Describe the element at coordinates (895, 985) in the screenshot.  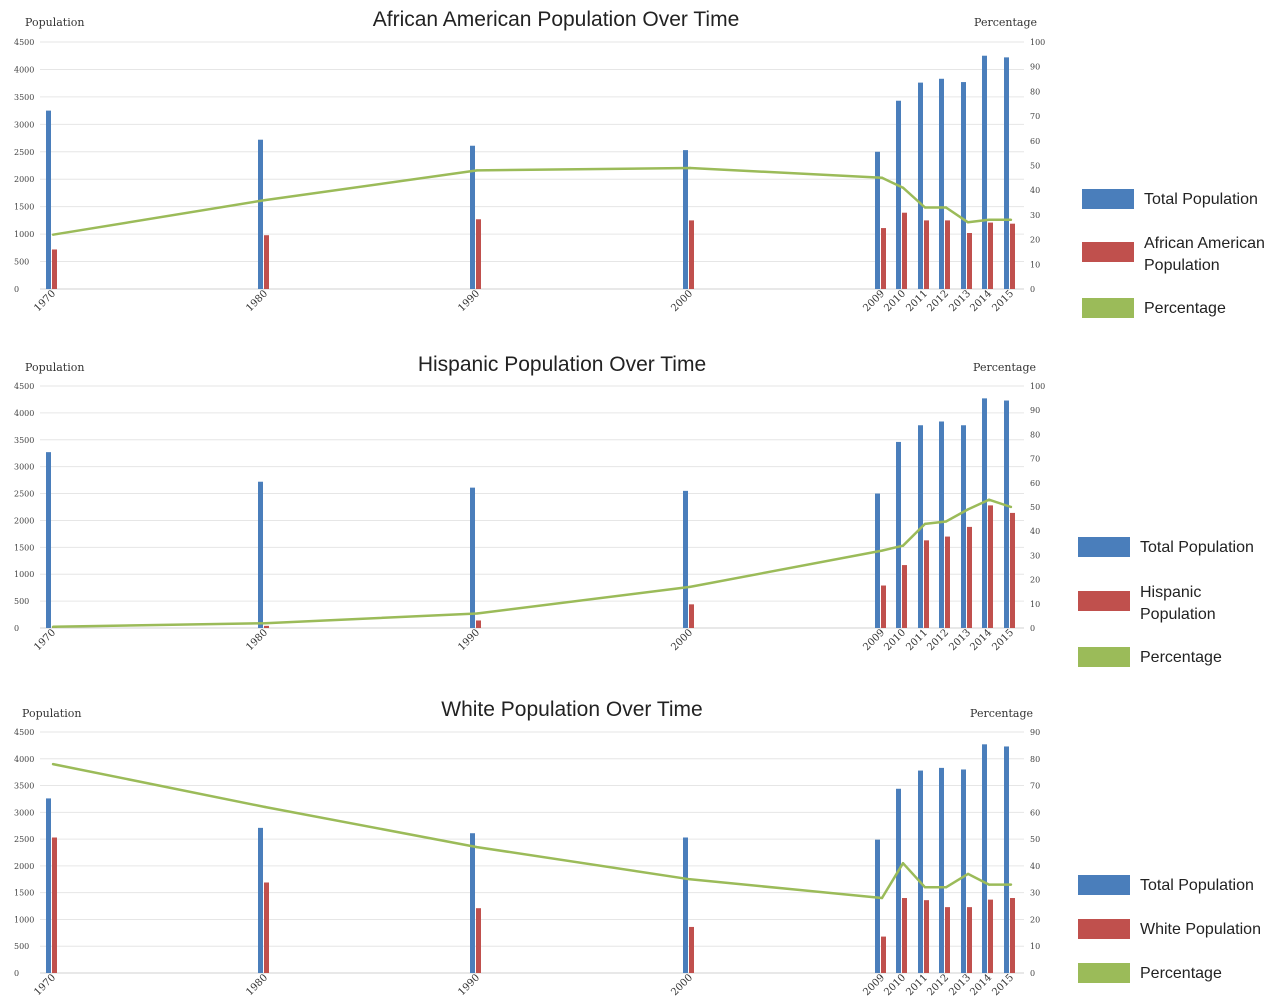
I see `x-tick-label: 2010` at that location.